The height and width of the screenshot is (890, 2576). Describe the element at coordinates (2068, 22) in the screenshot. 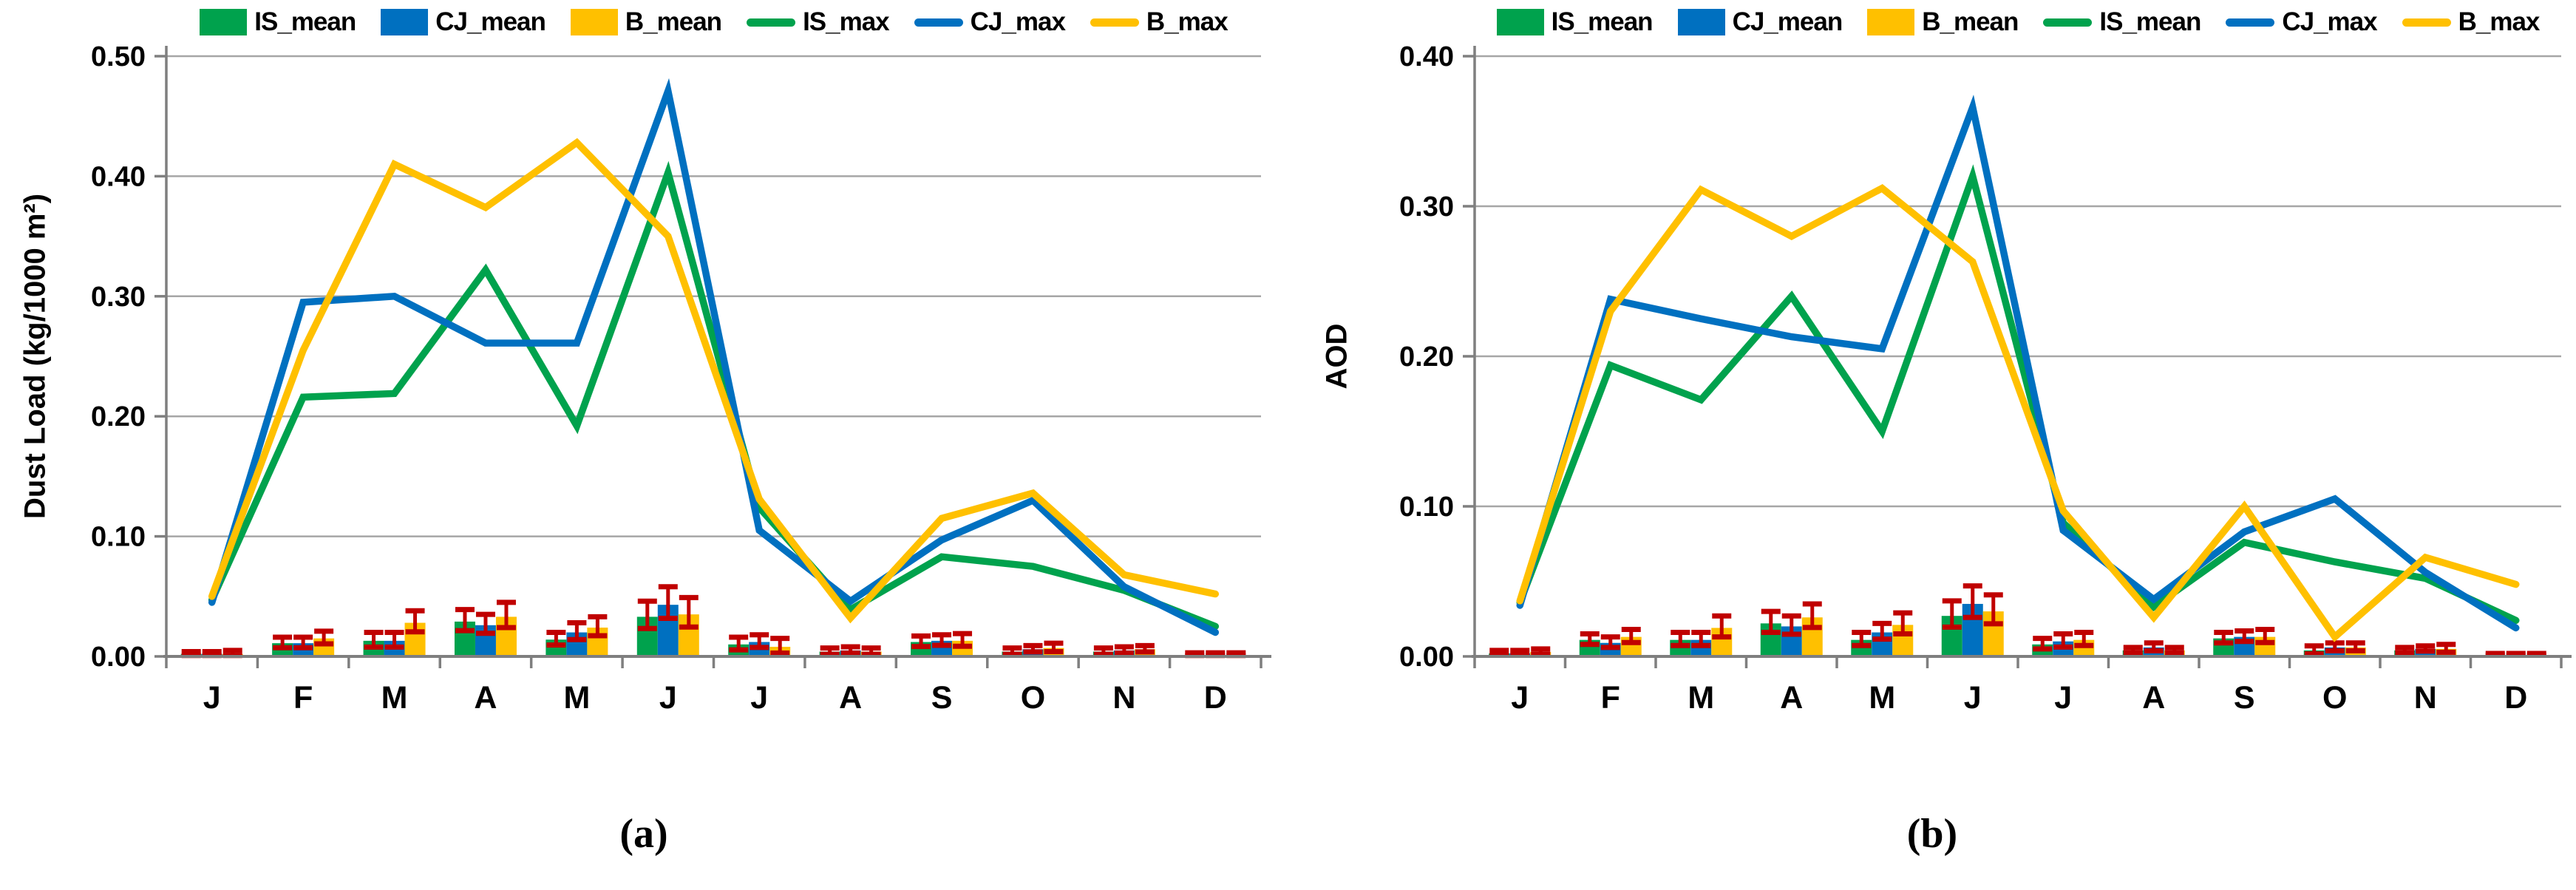

I see `legend-line-swatch-IS_mean` at that location.